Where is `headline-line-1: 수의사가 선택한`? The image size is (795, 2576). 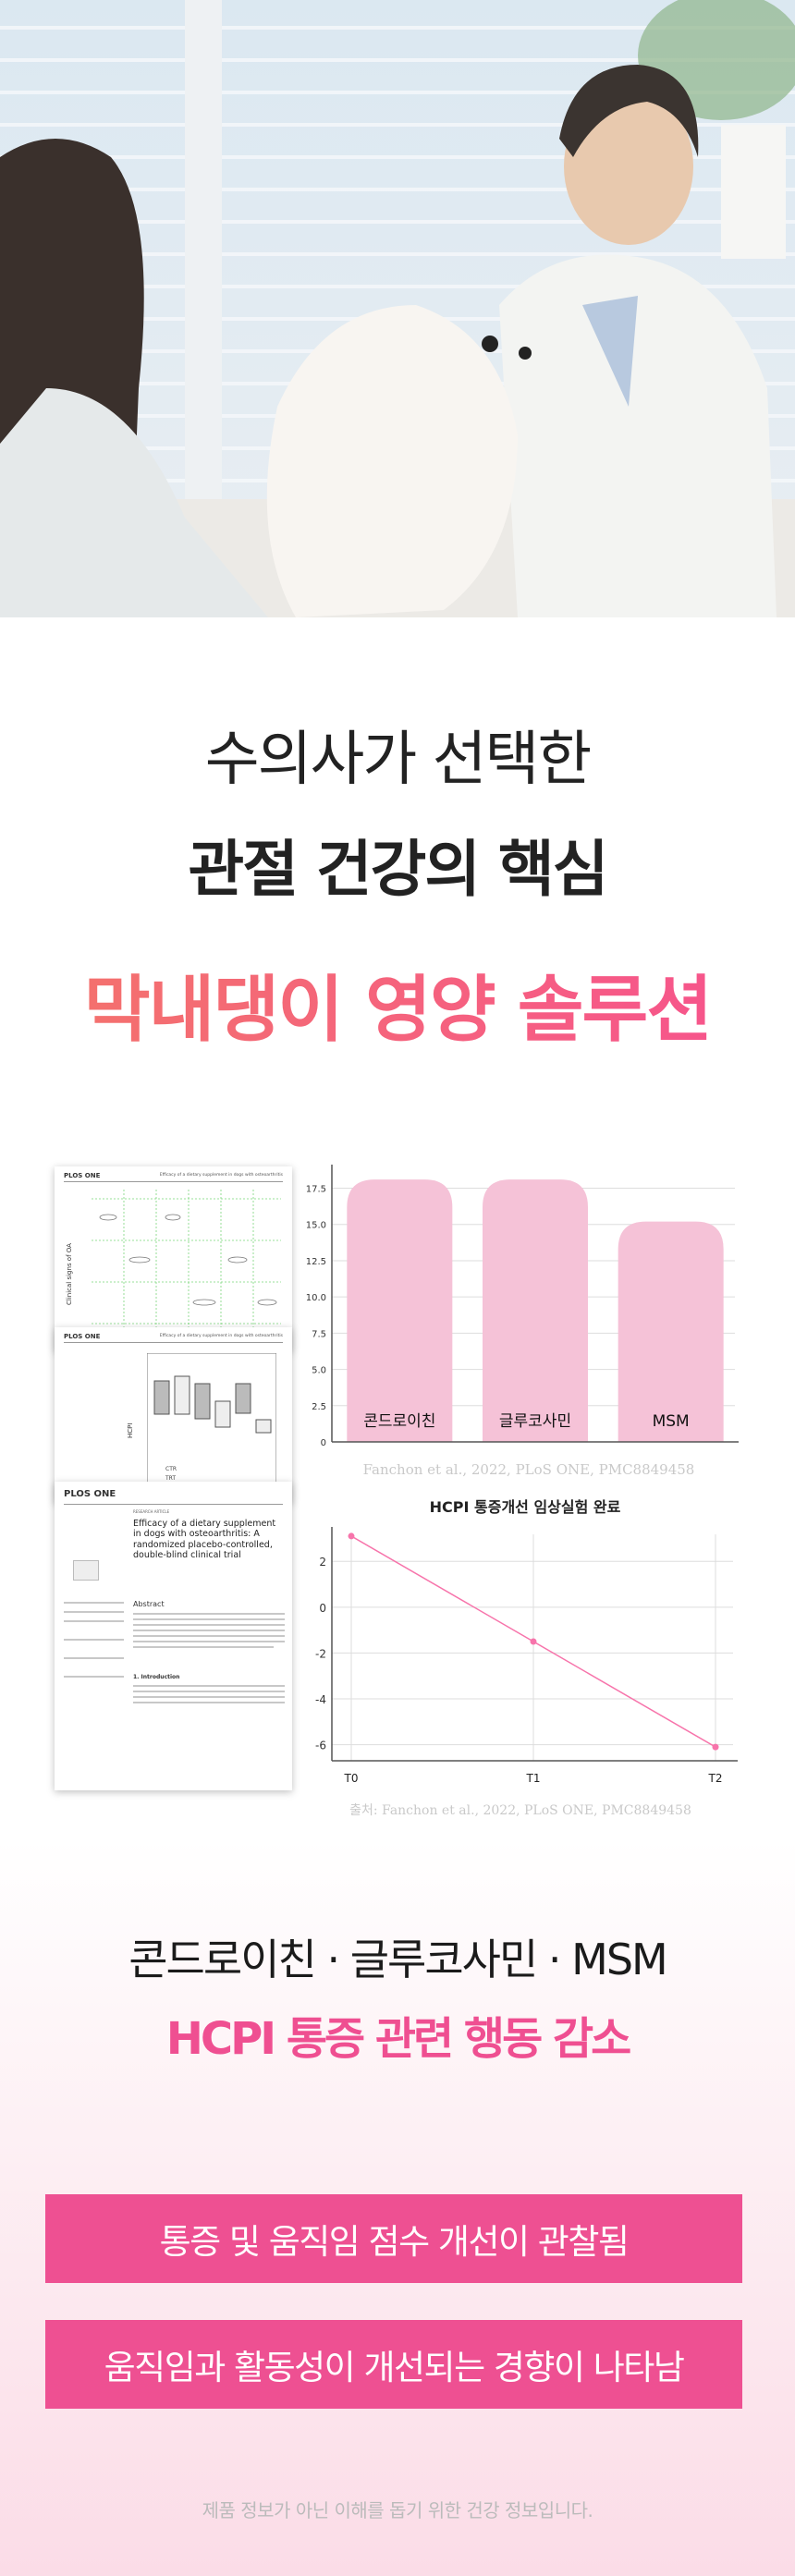
headline-line-1: 수의사가 선택한 is located at coordinates (398, 760).